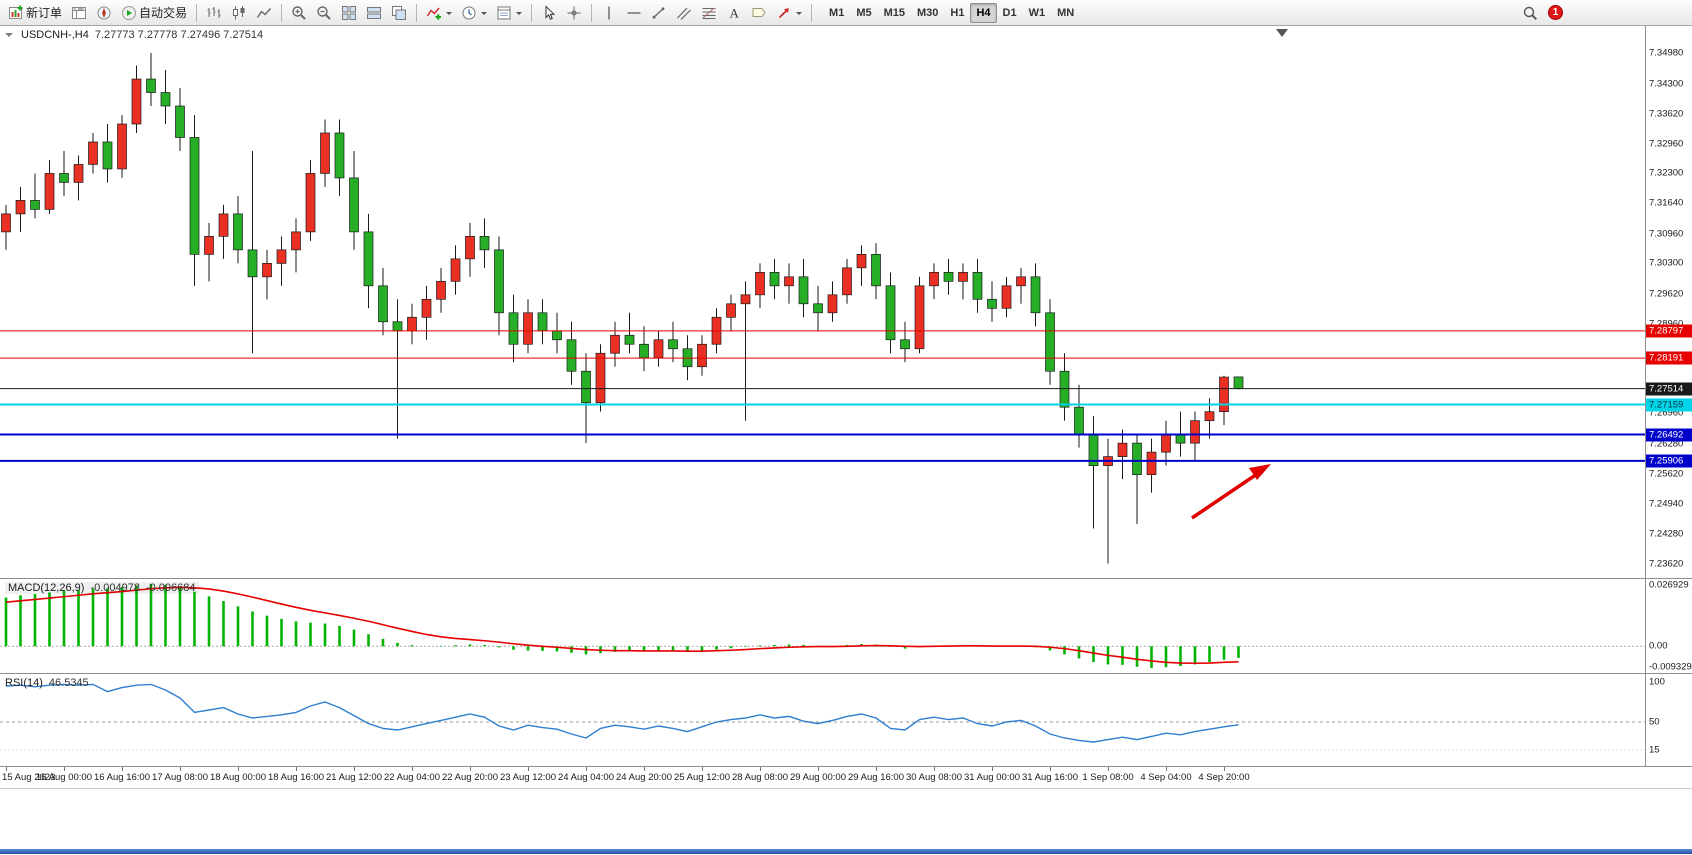 This screenshot has height=855, width=1692. What do you see at coordinates (29, 777) in the screenshot?
I see `time-axis-label: 15 Aug 2023` at bounding box center [29, 777].